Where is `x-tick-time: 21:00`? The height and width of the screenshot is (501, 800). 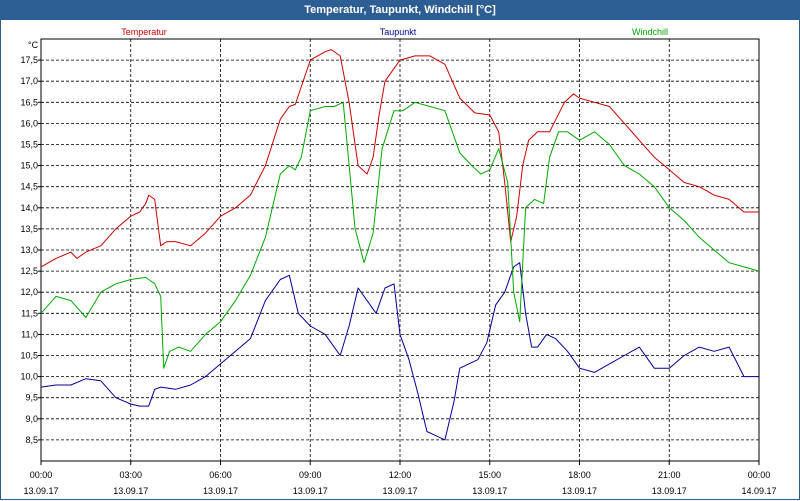 x-tick-time: 21:00 is located at coordinates (669, 475).